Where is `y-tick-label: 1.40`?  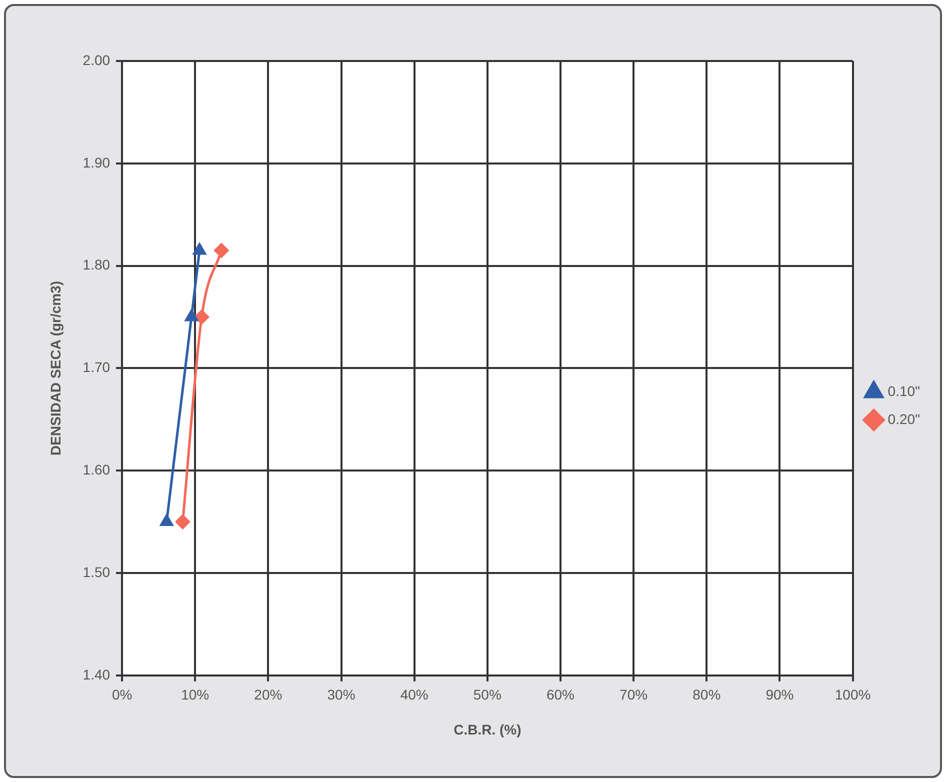
y-tick-label: 1.40 is located at coordinates (96, 674).